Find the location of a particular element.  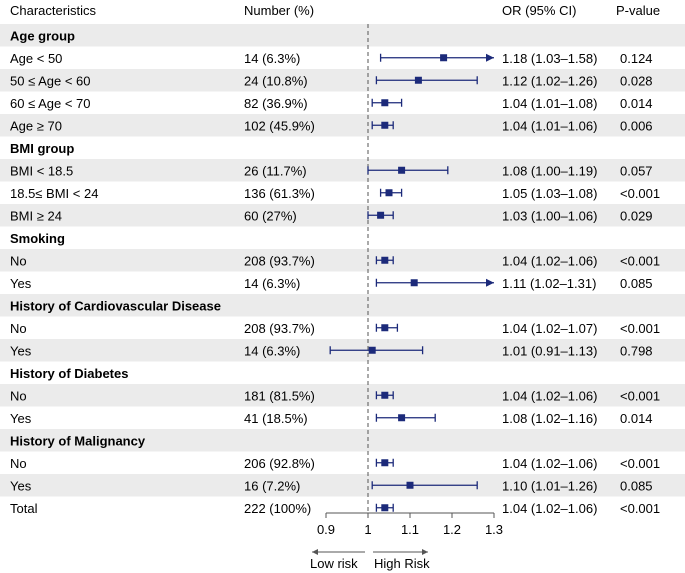

row-or-ci: 1.04 (1.02–1.07) is located at coordinates (549, 328).